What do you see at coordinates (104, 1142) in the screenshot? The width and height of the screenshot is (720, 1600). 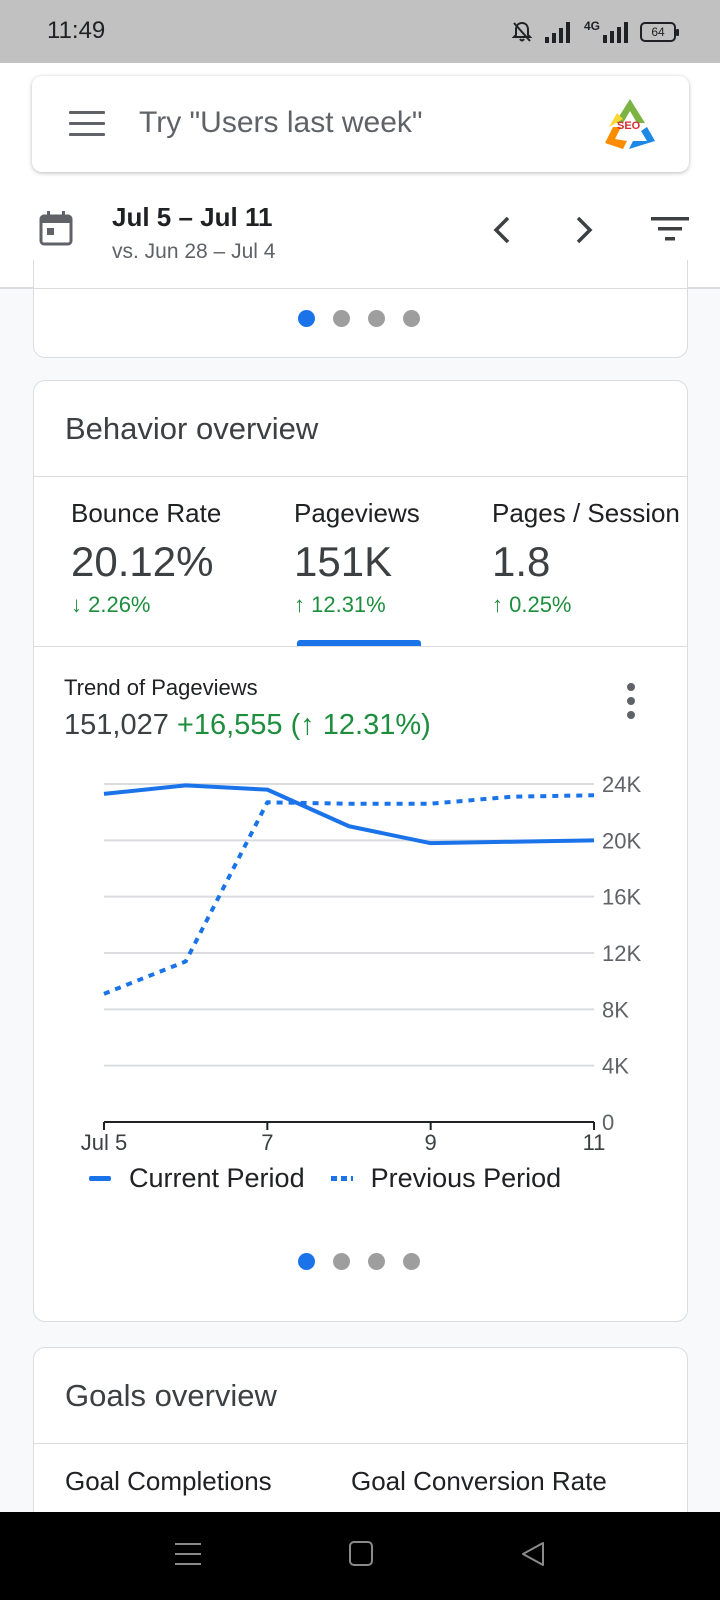 I see `x-tick-label: Jul 5` at bounding box center [104, 1142].